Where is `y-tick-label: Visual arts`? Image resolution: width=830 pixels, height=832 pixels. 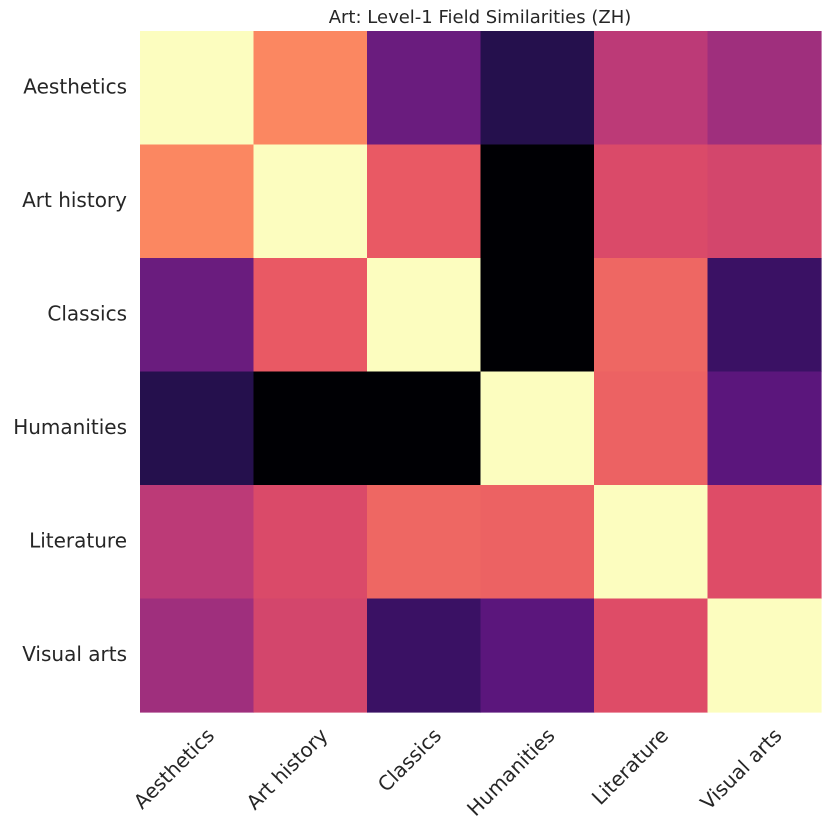 y-tick-label: Visual arts is located at coordinates (74, 654).